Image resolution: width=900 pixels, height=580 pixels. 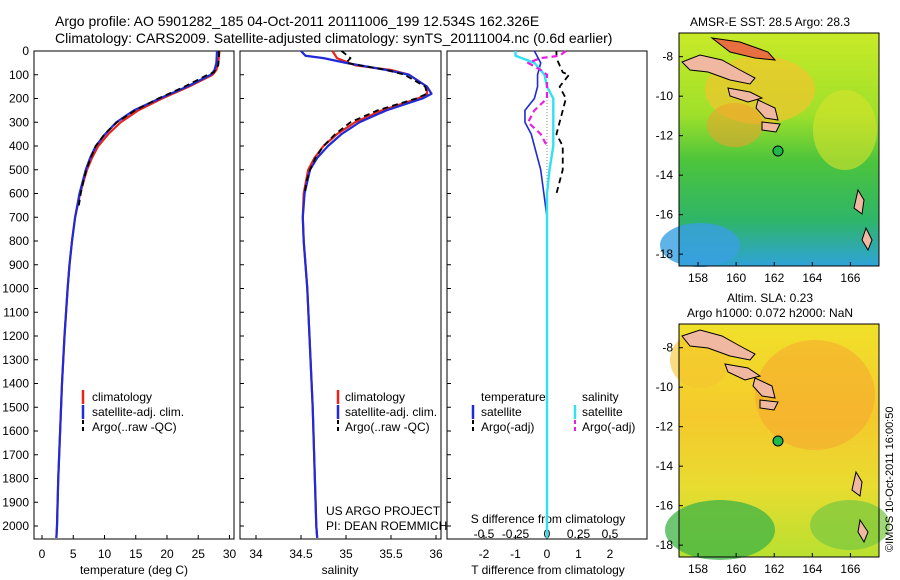 What do you see at coordinates (850, 278) in the screenshot?
I see `map-lon-tick-label: 166` at bounding box center [850, 278].